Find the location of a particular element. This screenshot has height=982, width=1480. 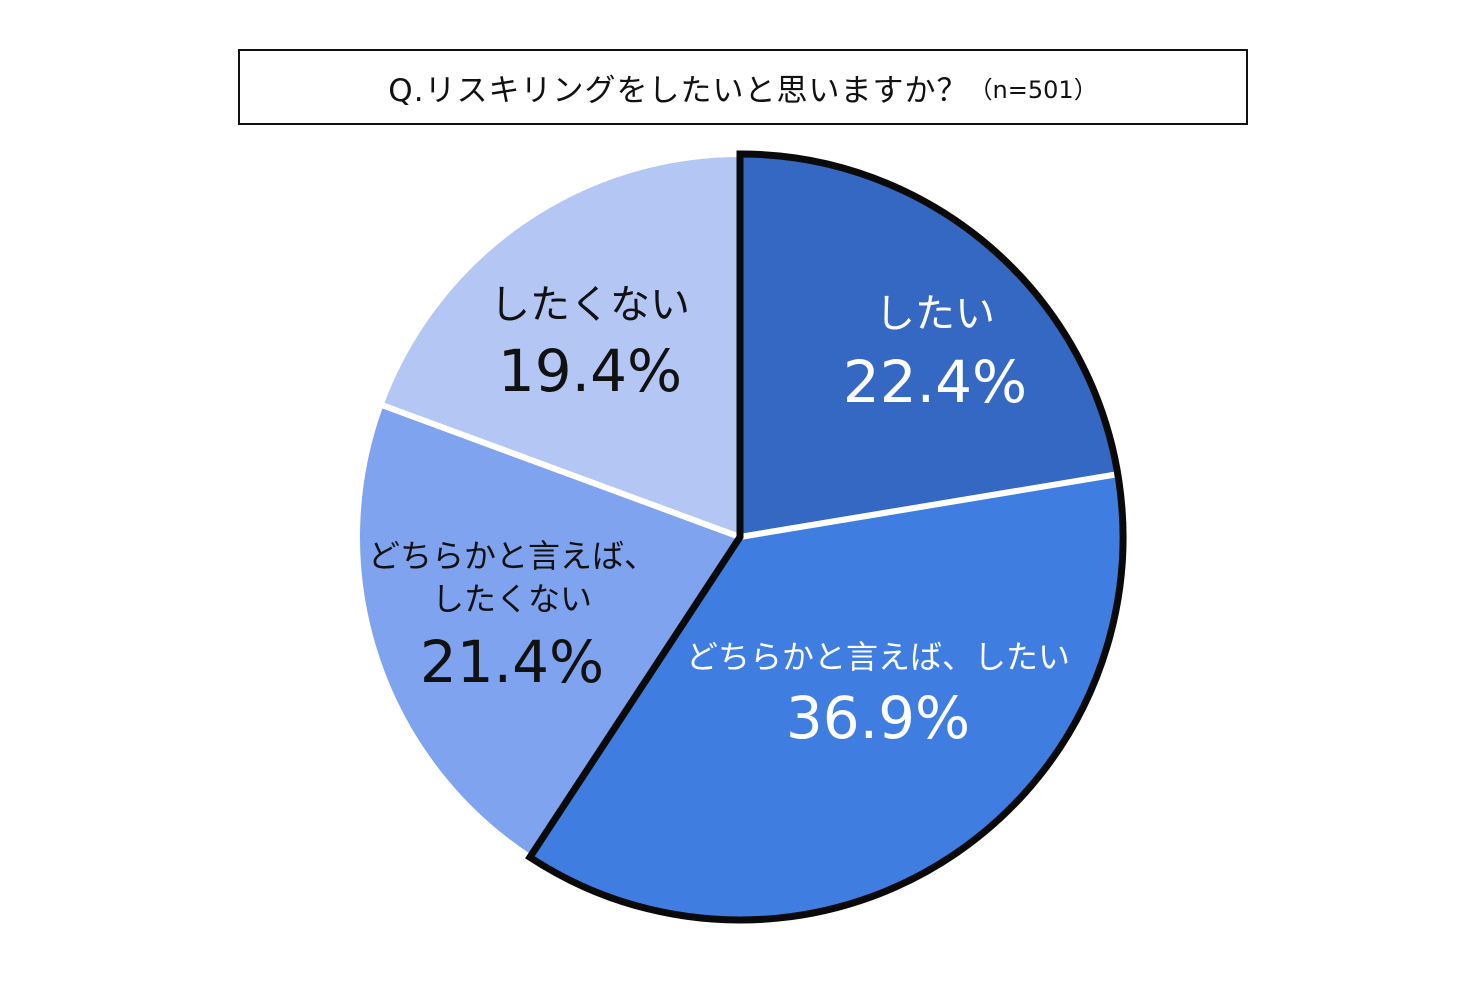

slice-category-label: どちらかと言えば、したい is located at coordinates (878, 657).